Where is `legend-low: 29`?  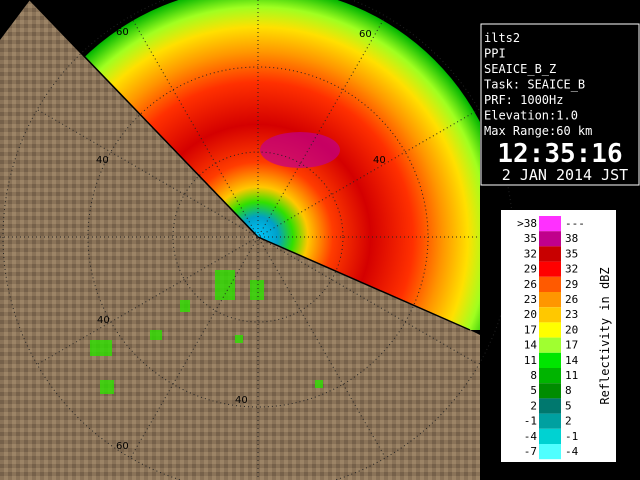
legend-low: 29 is located at coordinates (530, 269).